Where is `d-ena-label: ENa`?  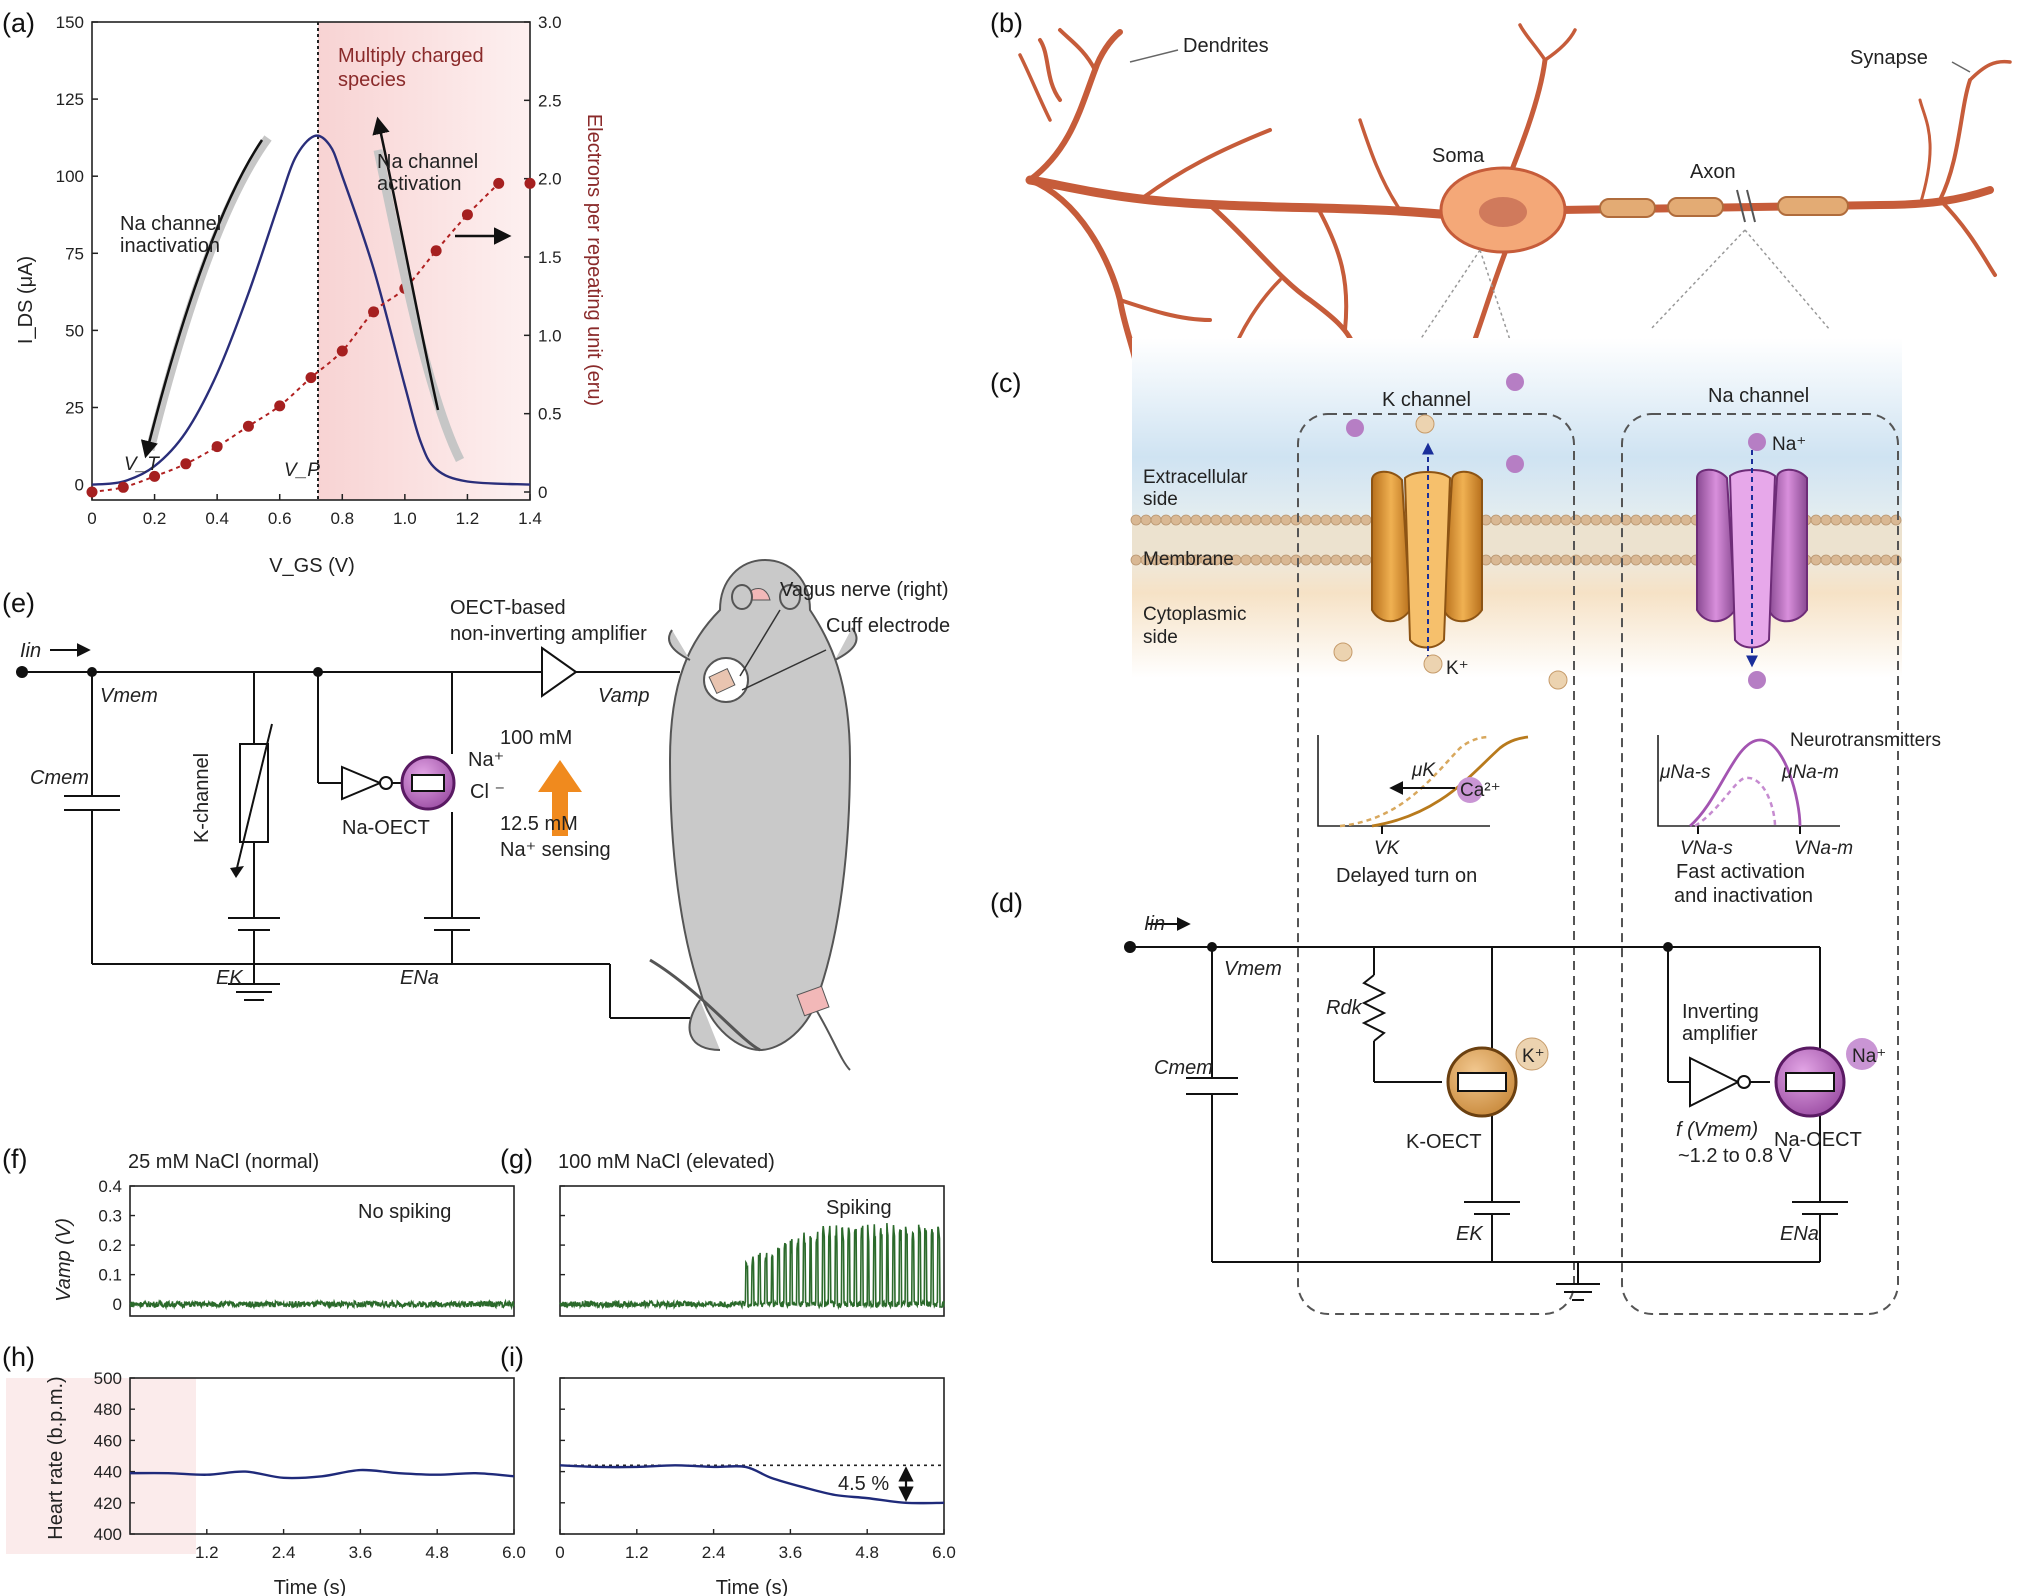 d-ena-label: ENa is located at coordinates (1799, 1234).